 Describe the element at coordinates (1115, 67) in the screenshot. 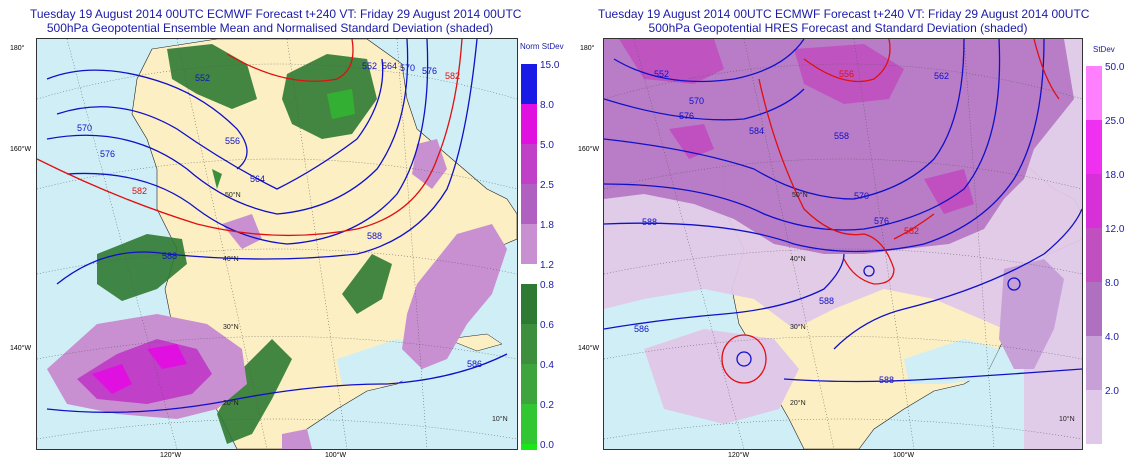

I see `colorbar-label: 50.0` at that location.